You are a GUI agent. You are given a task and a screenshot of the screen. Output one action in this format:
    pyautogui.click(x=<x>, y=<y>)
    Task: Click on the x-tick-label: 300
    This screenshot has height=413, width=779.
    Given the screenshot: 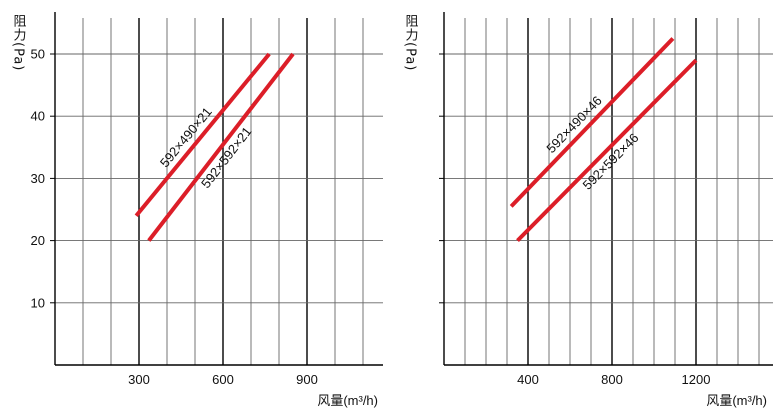 What is the action you would take?
    pyautogui.click(x=139, y=379)
    